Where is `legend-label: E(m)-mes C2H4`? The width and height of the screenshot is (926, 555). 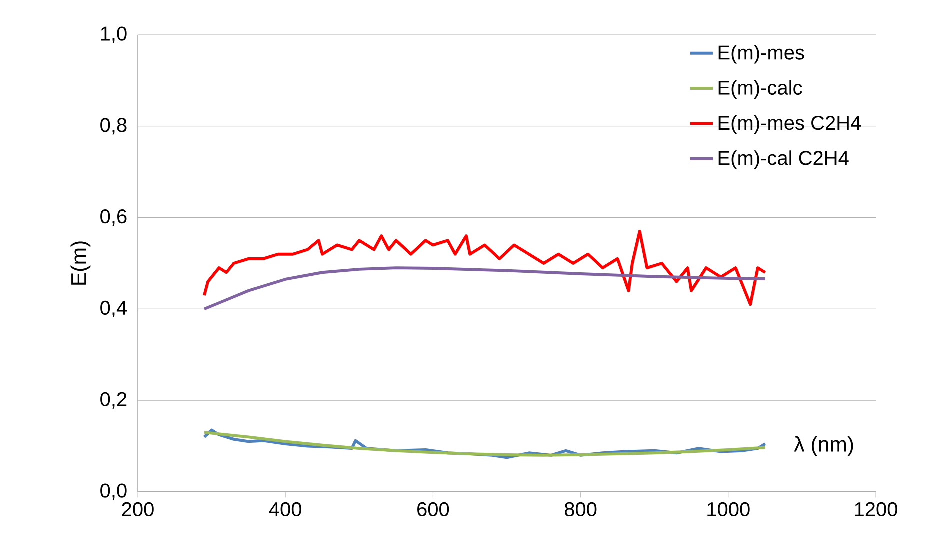 legend-label: E(m)-mes C2H4 is located at coordinates (790, 124).